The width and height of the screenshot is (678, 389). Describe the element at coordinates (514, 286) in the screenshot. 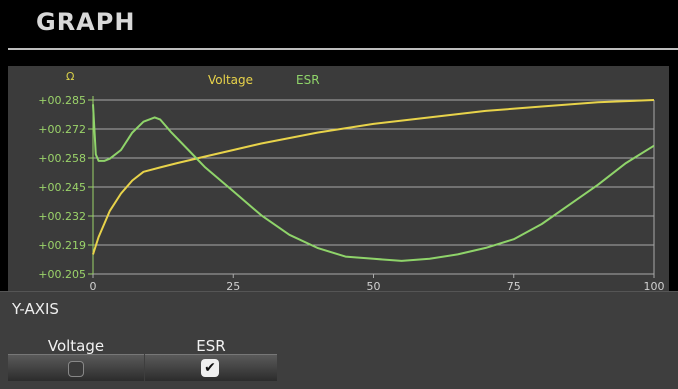

I see `x-tick-label: 75` at that location.